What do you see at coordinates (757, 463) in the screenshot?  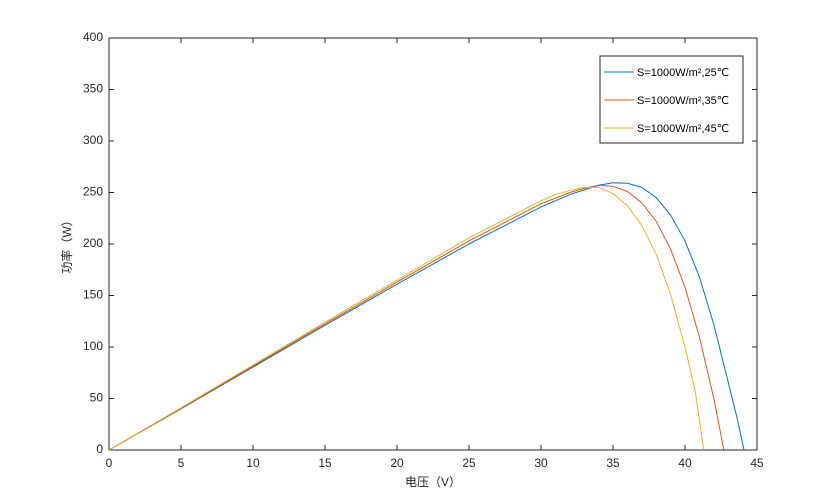 I see `x-tick-label: 45` at bounding box center [757, 463].